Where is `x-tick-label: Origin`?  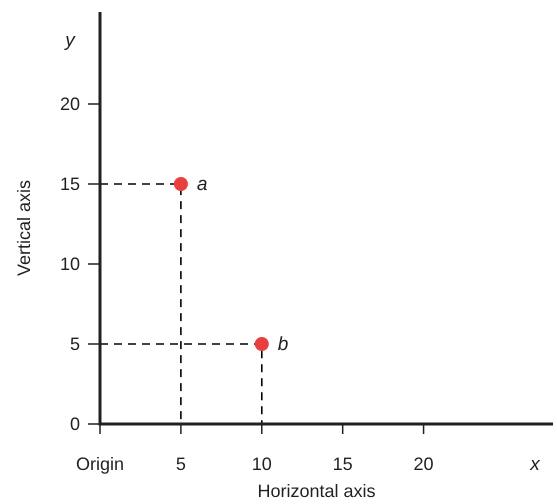
x-tick-label: Origin is located at coordinates (100, 464).